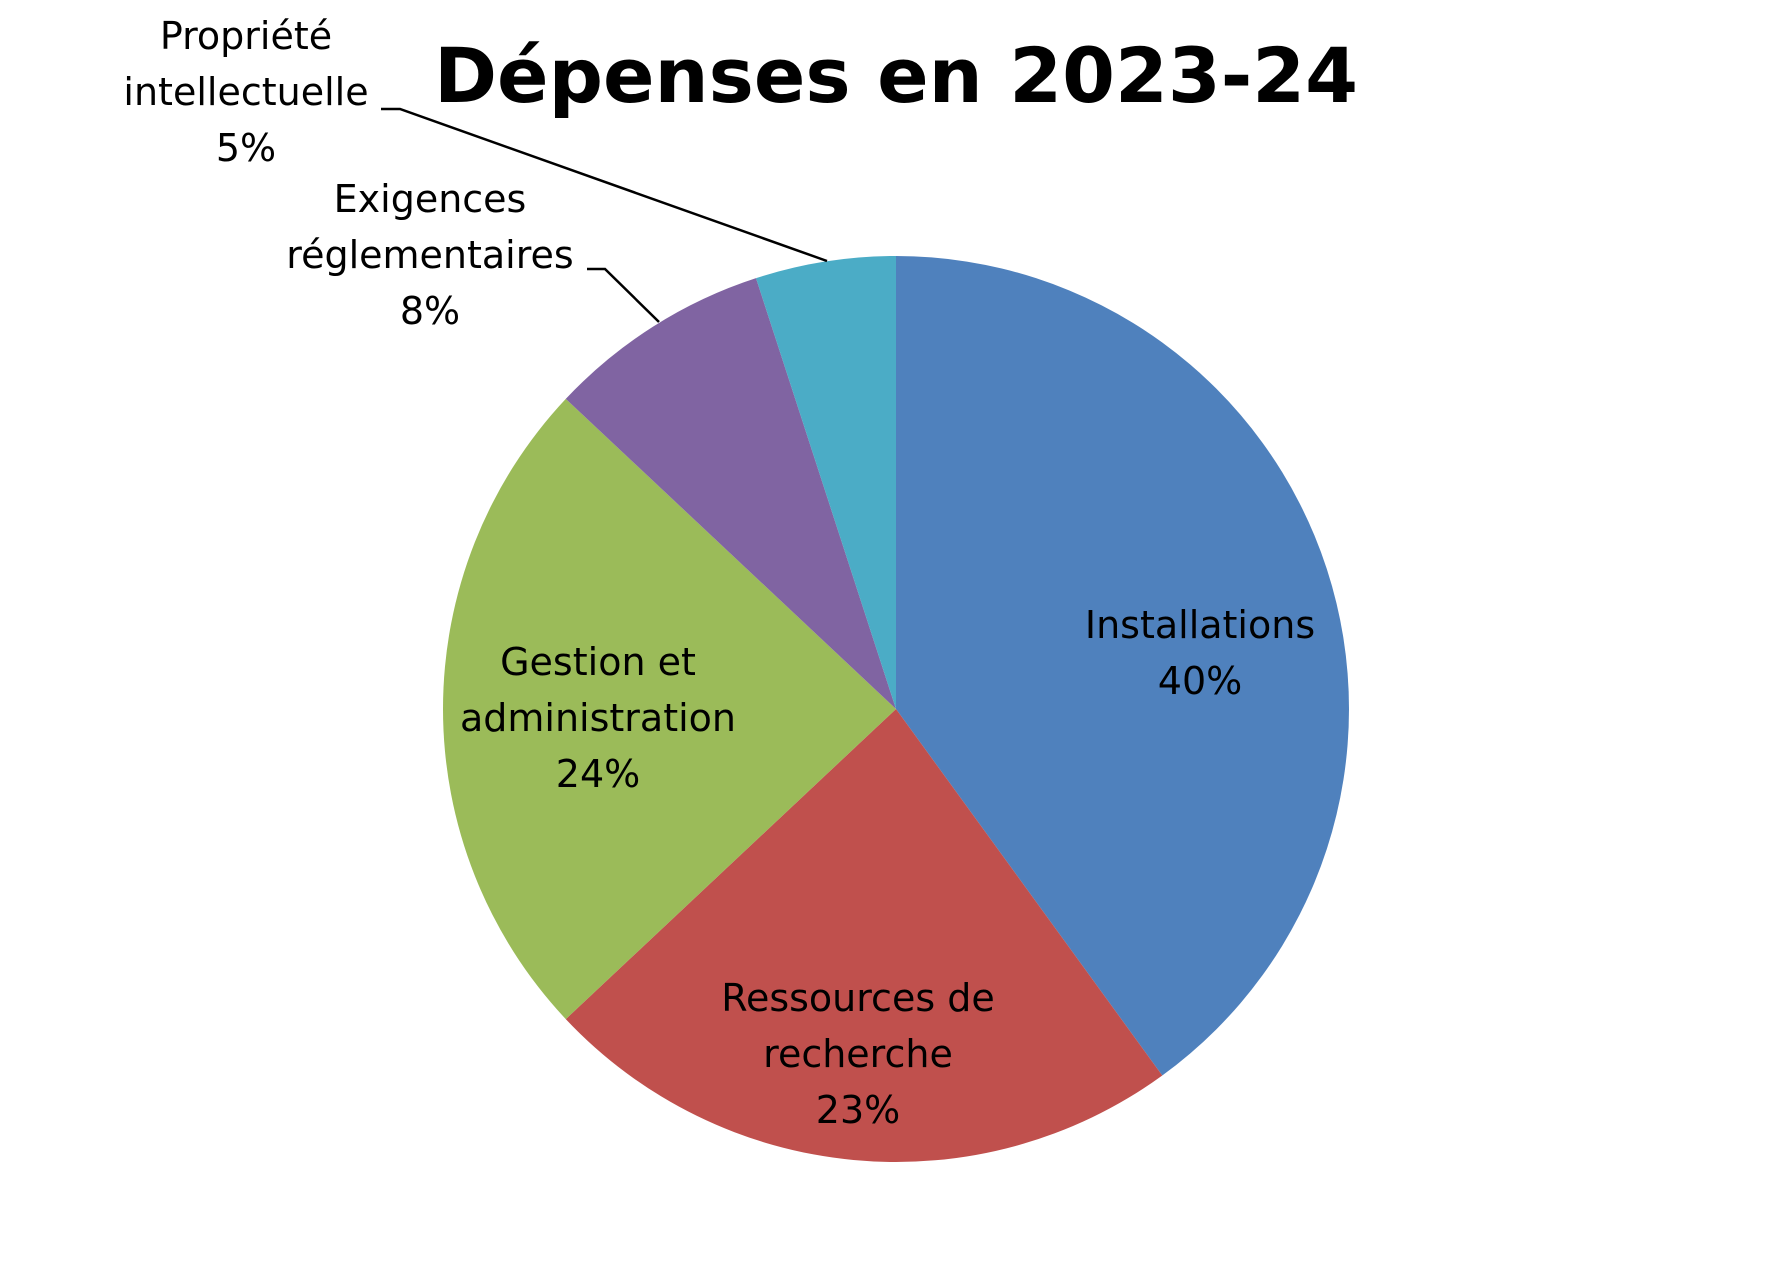 This screenshot has height=1263, width=1786. I want to click on chart-title: Dépenses en 2023-24, so click(896, 75).